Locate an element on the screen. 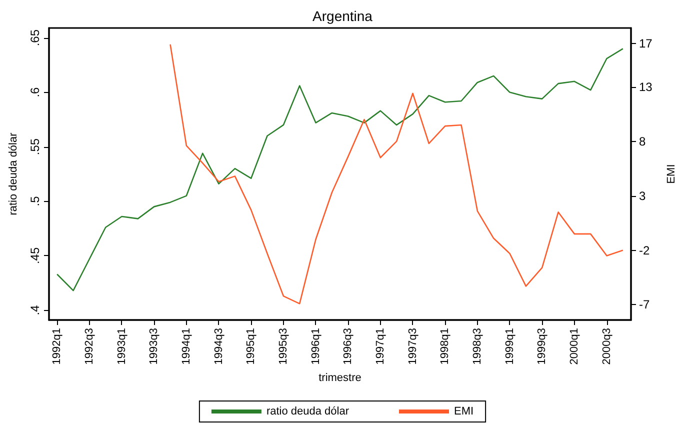  x-tick-label: 1994q3 is located at coordinates (218, 346).